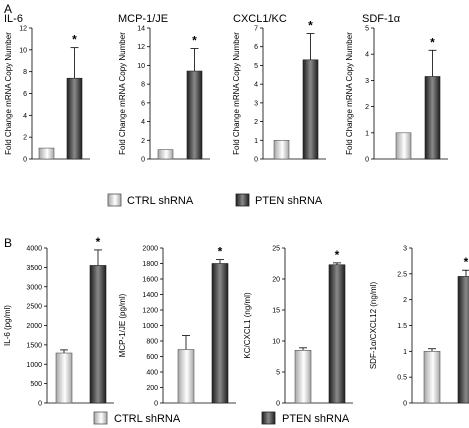  What do you see at coordinates (141, 47) in the screenshot?
I see `chart-2-tick-label-6: 12` at bounding box center [141, 47].